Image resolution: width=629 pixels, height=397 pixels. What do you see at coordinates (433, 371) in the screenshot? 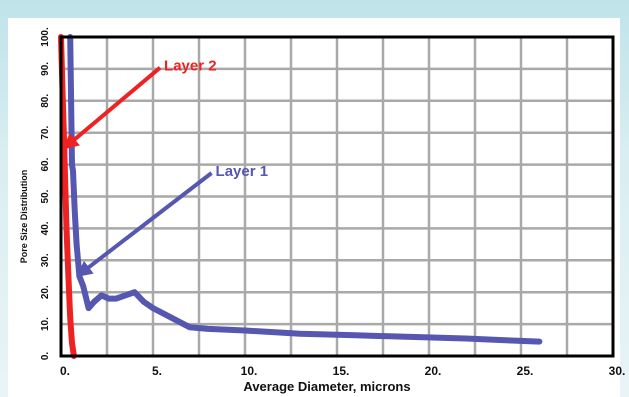
I see `x-tick-label: 20.` at bounding box center [433, 371].